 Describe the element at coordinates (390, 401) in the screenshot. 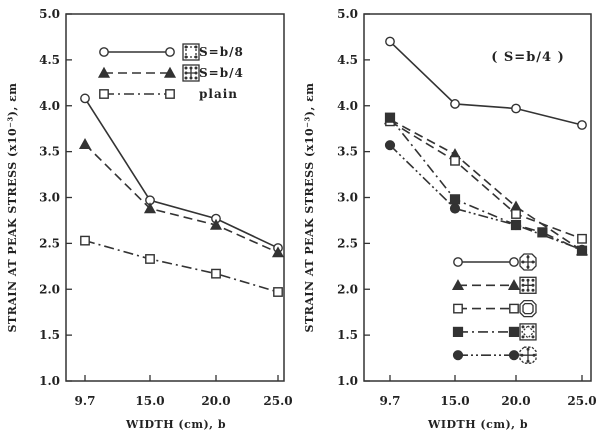

I see `right-x-tick-label: 9.7` at that location.